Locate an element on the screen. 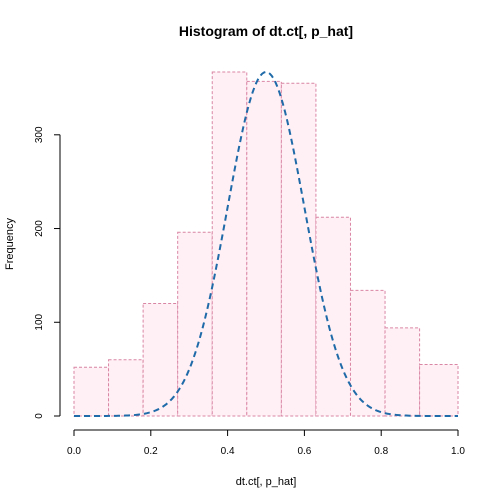 The width and height of the screenshot is (504, 504). x-tick-label-4: 0.8 is located at coordinates (381, 451).